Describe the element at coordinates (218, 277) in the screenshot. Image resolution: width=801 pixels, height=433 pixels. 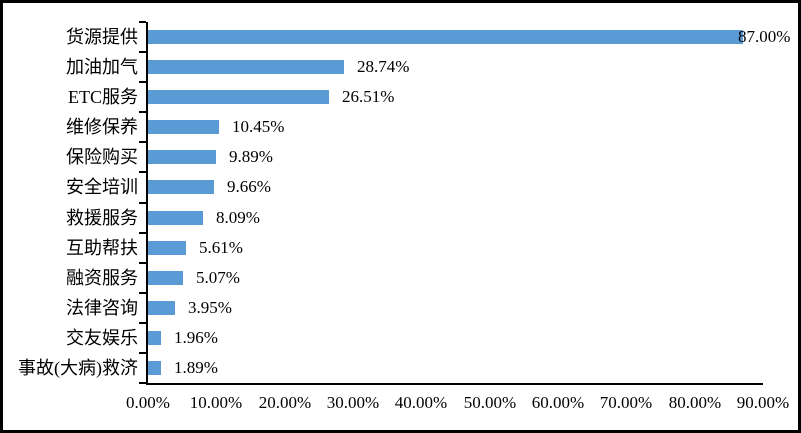
I see `value-label: 5.07%` at that location.